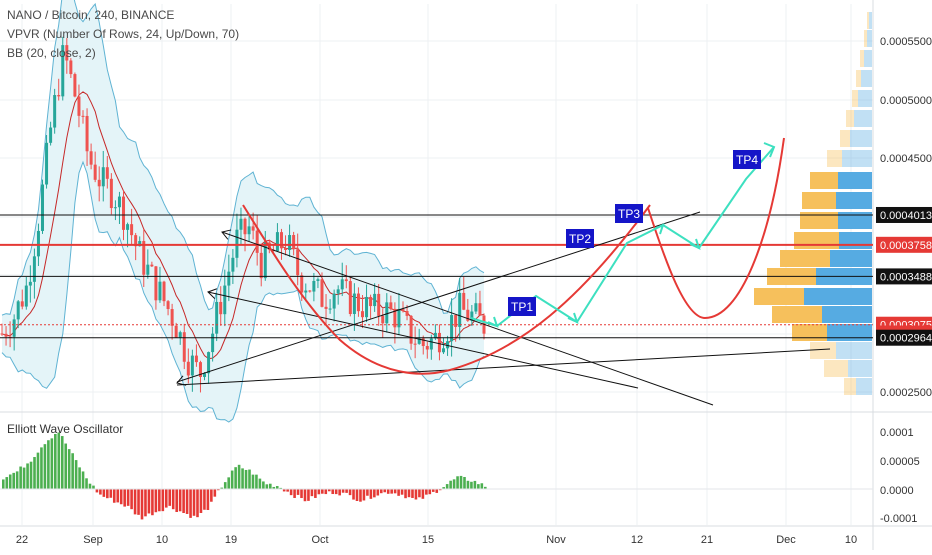 This screenshot has width=932, height=555. Describe the element at coordinates (906, 393) in the screenshot. I see `price-tick-label: 0.0002500` at that location.